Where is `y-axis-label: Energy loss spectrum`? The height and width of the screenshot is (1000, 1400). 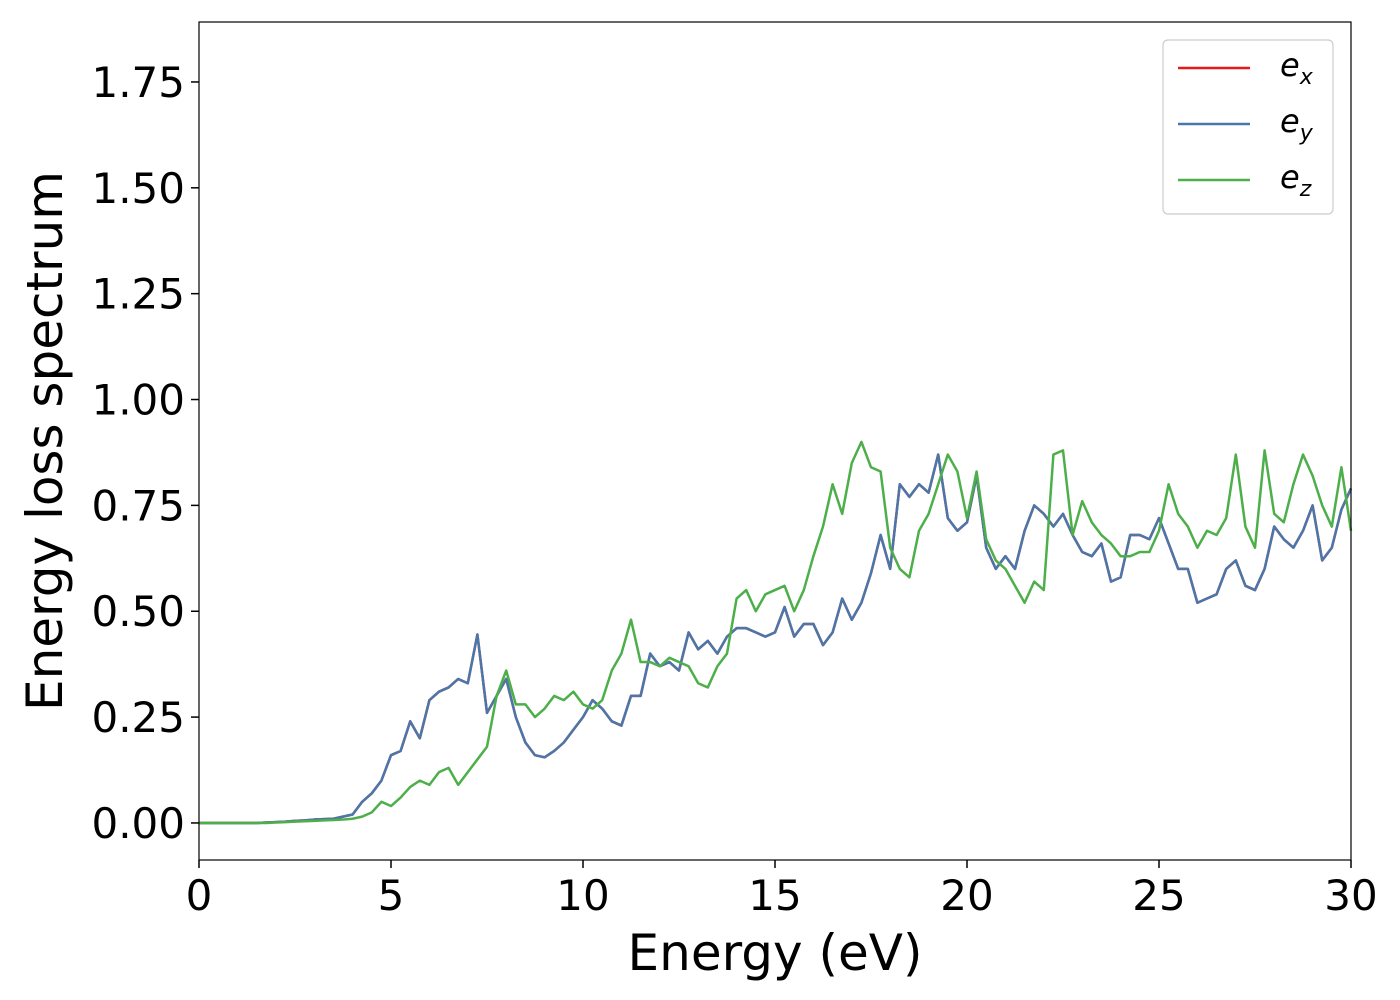
y-axis-label: Energy loss spectrum is located at coordinates (45, 441).